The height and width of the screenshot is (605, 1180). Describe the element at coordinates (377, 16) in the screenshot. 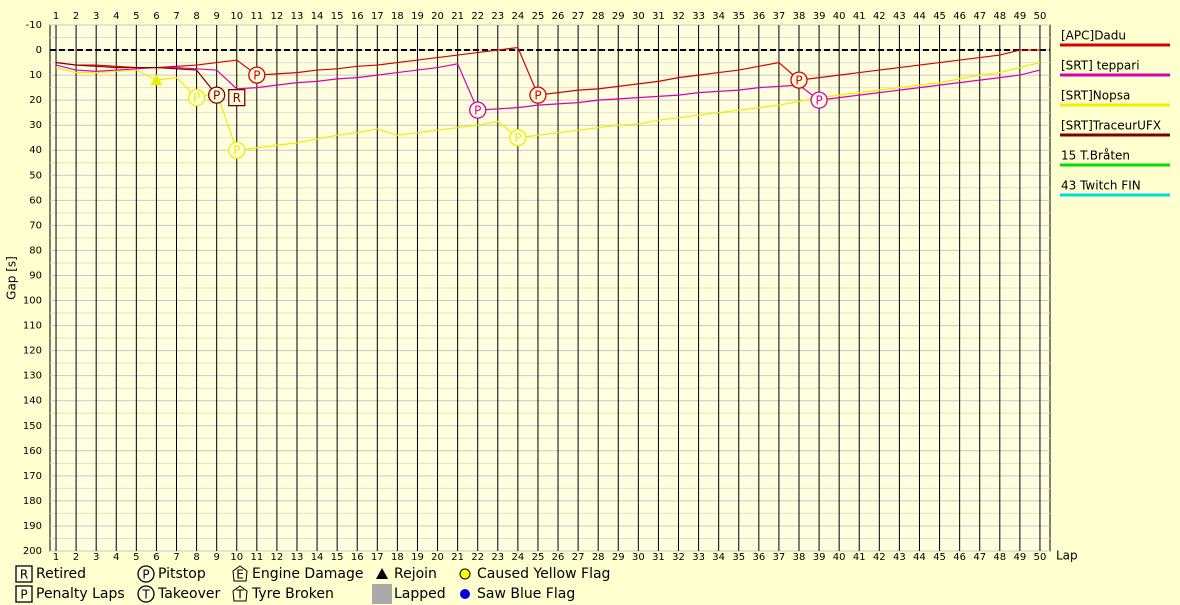

I see `x-tick-label: 17` at that location.